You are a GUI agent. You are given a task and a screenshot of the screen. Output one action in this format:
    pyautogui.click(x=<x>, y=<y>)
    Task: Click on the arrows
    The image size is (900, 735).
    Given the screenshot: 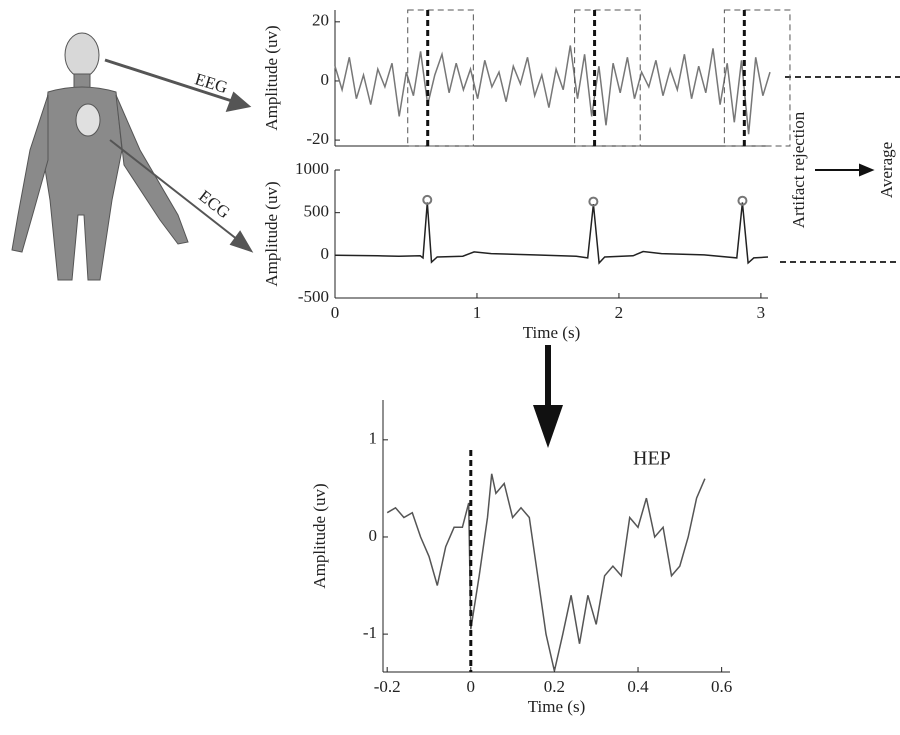 What is the action you would take?
    pyautogui.click(x=179, y=155)
    